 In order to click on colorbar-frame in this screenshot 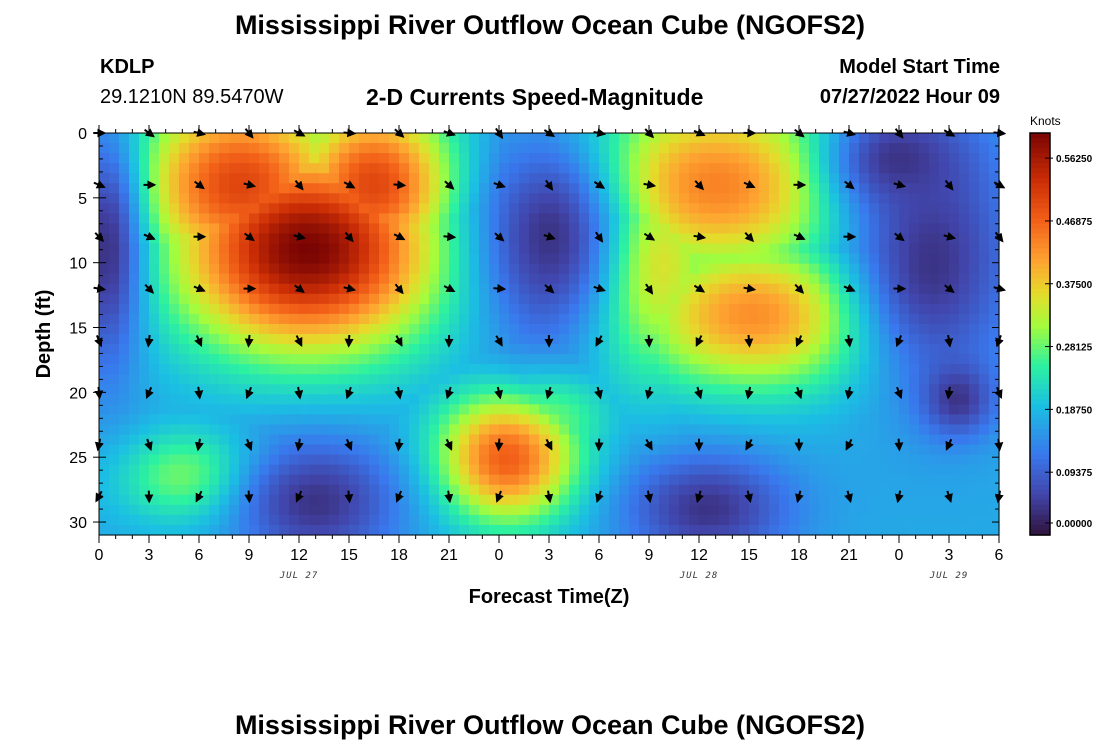, I will do `click(1040, 334)`.